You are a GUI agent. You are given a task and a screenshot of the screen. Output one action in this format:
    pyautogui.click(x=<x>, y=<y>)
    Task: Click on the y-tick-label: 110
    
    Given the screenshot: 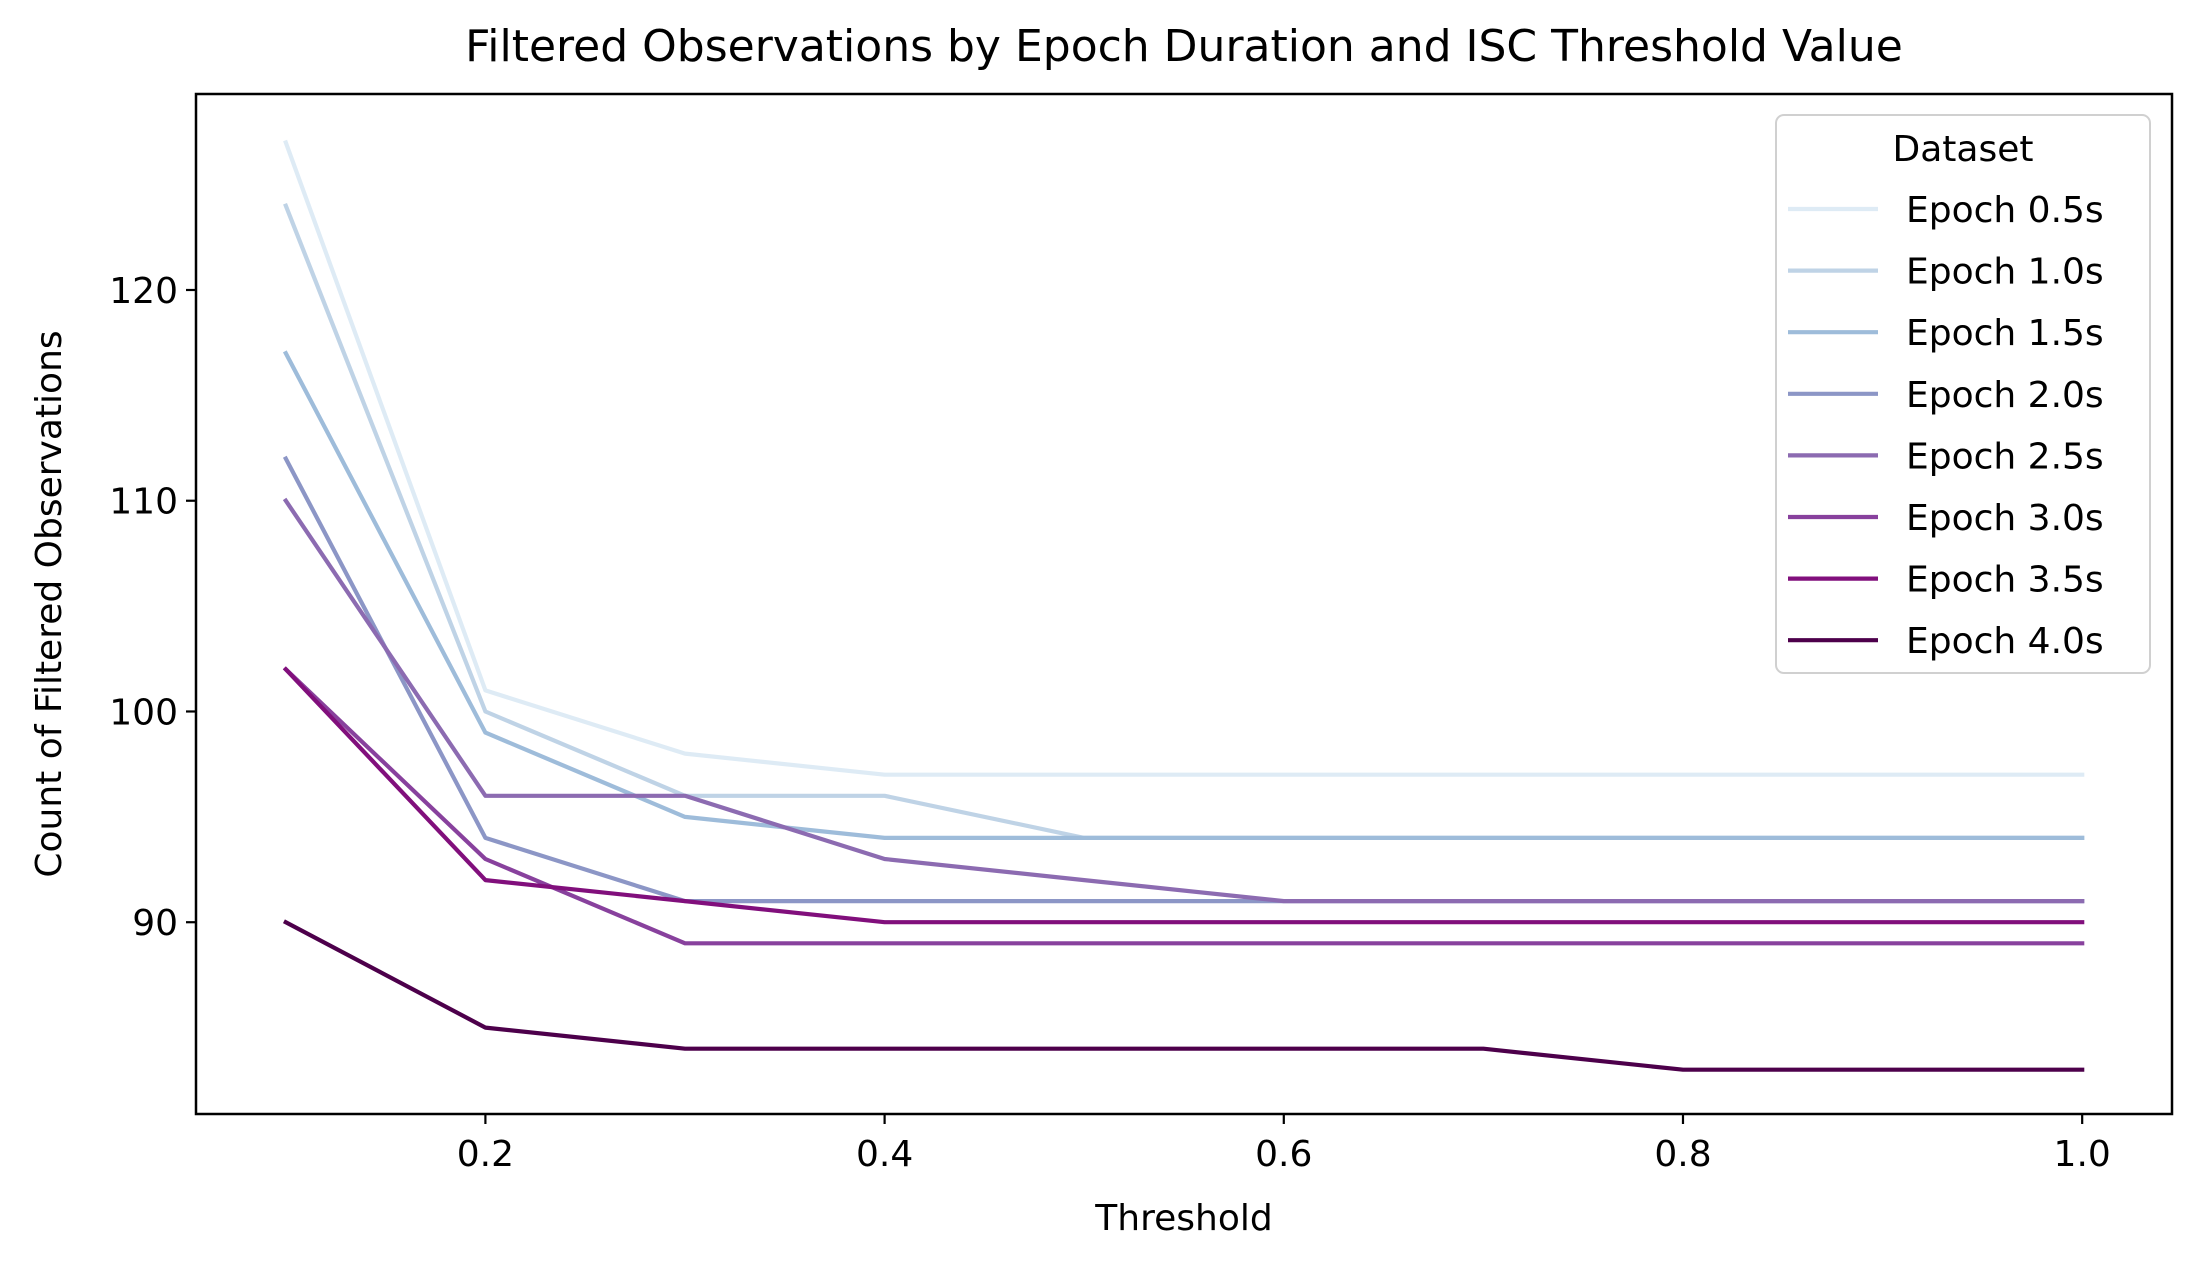 What is the action you would take?
    pyautogui.click(x=143, y=502)
    